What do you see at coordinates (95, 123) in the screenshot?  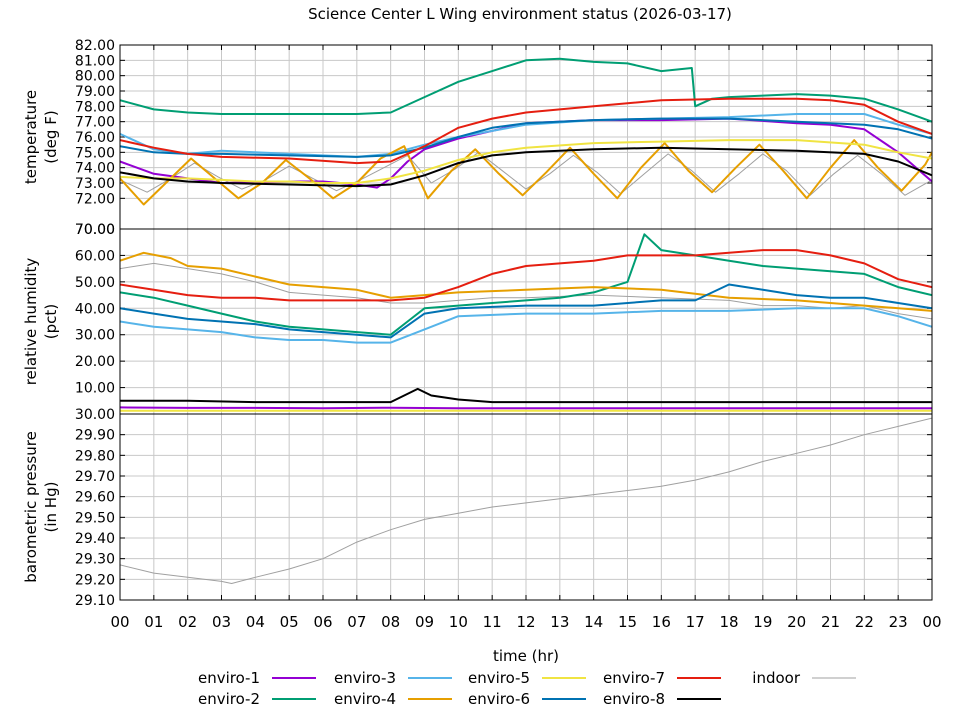 I see `y-tick-label: 77.00` at bounding box center [95, 123].